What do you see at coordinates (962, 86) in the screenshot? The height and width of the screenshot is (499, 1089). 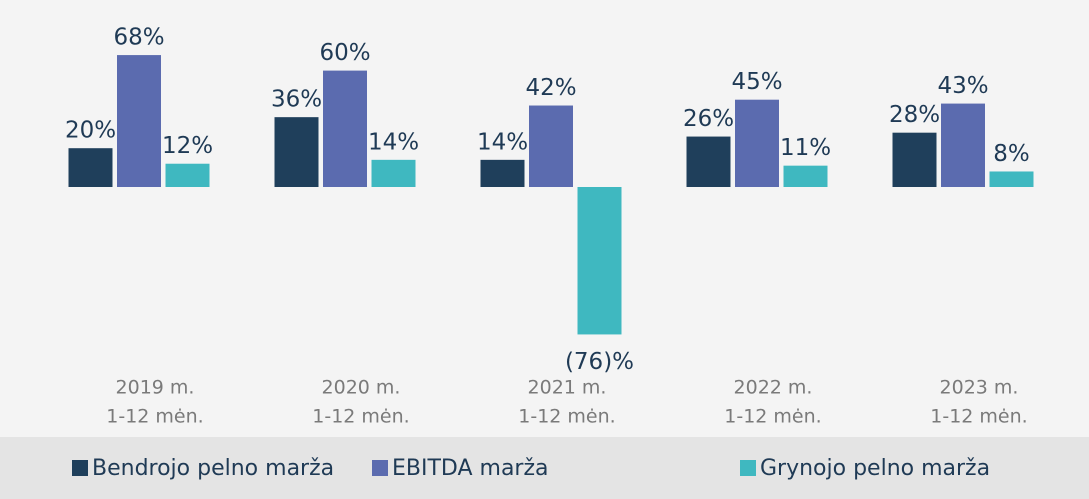 I see `data-label: 43%` at bounding box center [962, 86].